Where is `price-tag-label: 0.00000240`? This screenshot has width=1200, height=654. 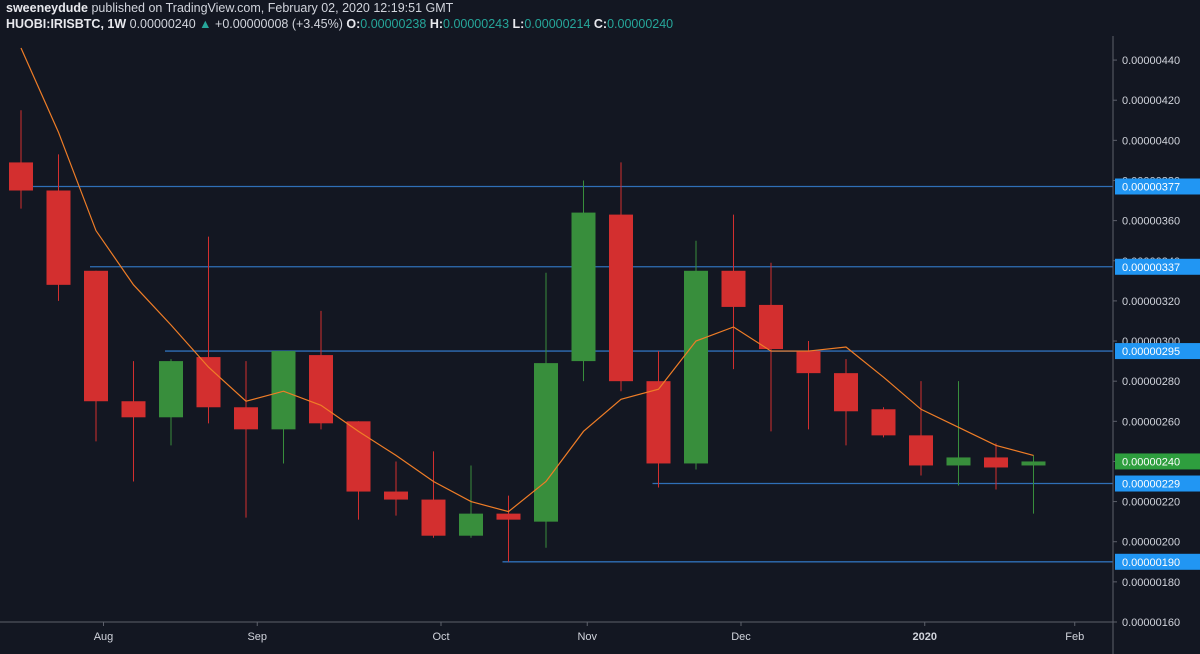
price-tag-label: 0.00000240 is located at coordinates (1151, 462).